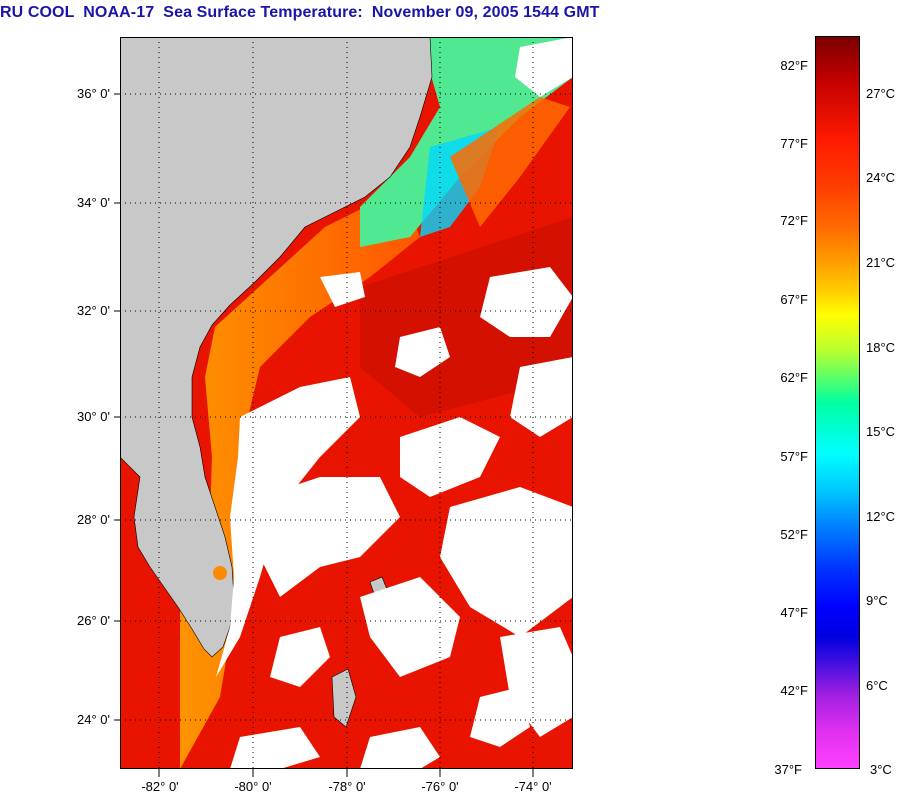 The width and height of the screenshot is (905, 801). What do you see at coordinates (794, 456) in the screenshot?
I see `fahrenheit-label: 57°F` at bounding box center [794, 456].